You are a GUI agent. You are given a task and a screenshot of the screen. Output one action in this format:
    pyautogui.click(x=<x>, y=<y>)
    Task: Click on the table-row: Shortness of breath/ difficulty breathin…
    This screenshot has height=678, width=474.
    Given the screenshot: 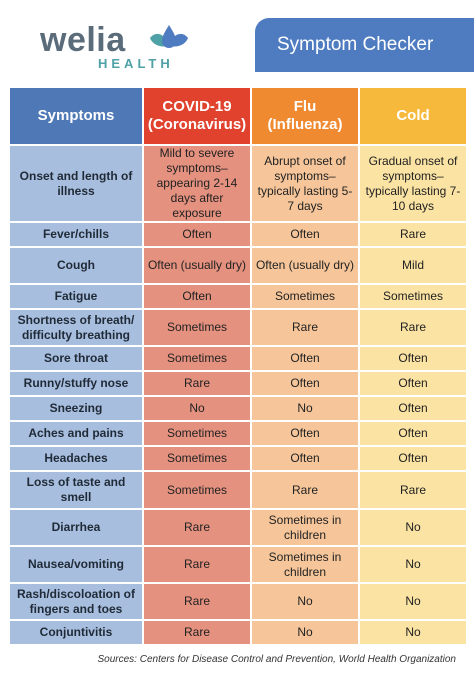 What is the action you would take?
    pyautogui.click(x=238, y=327)
    